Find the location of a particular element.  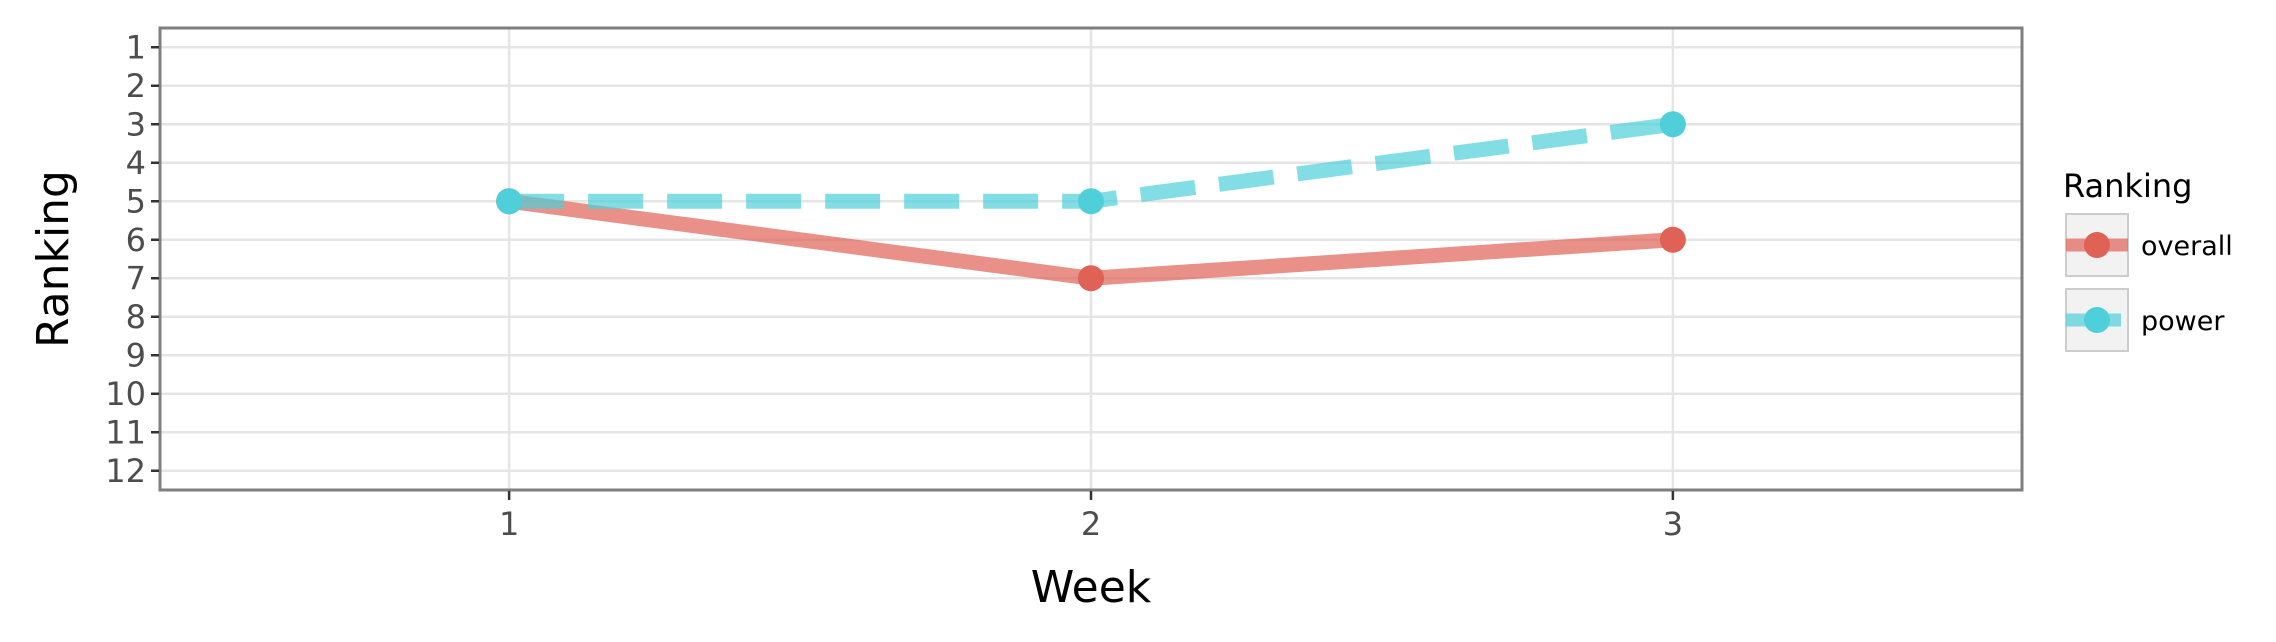

legend: Ranking overall power is located at coordinates (2148, 259).